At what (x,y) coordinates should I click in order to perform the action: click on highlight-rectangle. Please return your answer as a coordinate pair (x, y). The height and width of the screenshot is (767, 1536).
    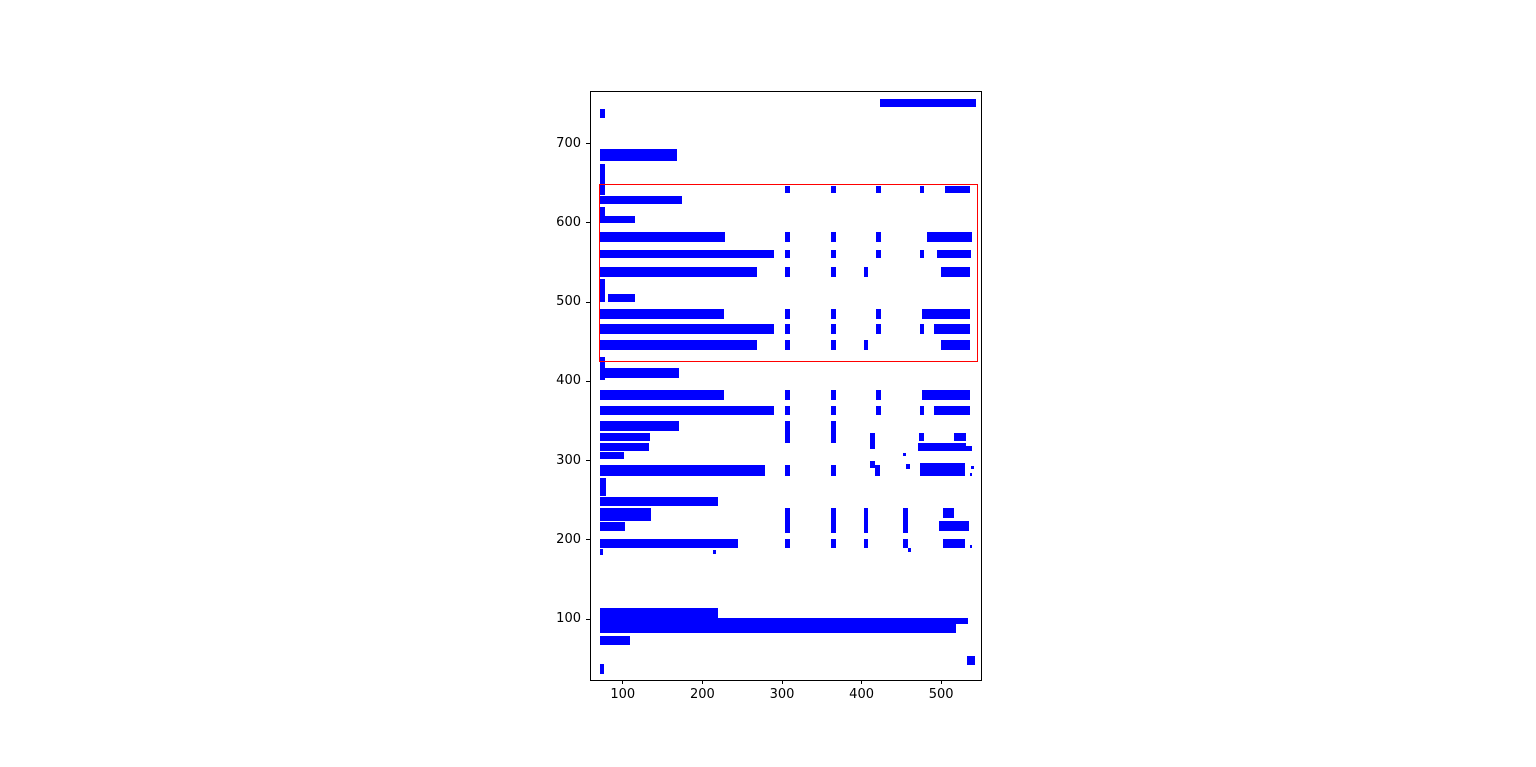
    Looking at the image, I should click on (788, 273).